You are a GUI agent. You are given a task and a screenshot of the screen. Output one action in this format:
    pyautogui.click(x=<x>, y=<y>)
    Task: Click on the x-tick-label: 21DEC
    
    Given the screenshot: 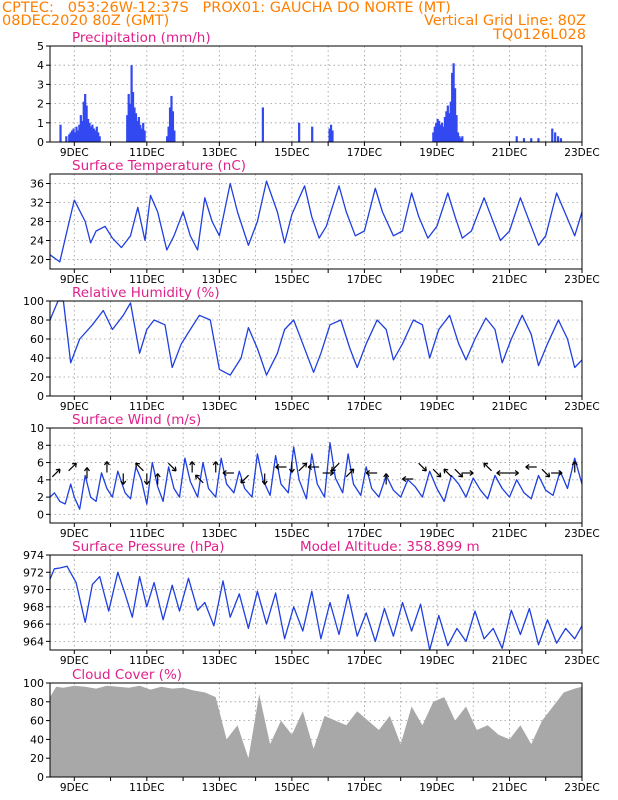 What is the action you would take?
    pyautogui.click(x=509, y=534)
    